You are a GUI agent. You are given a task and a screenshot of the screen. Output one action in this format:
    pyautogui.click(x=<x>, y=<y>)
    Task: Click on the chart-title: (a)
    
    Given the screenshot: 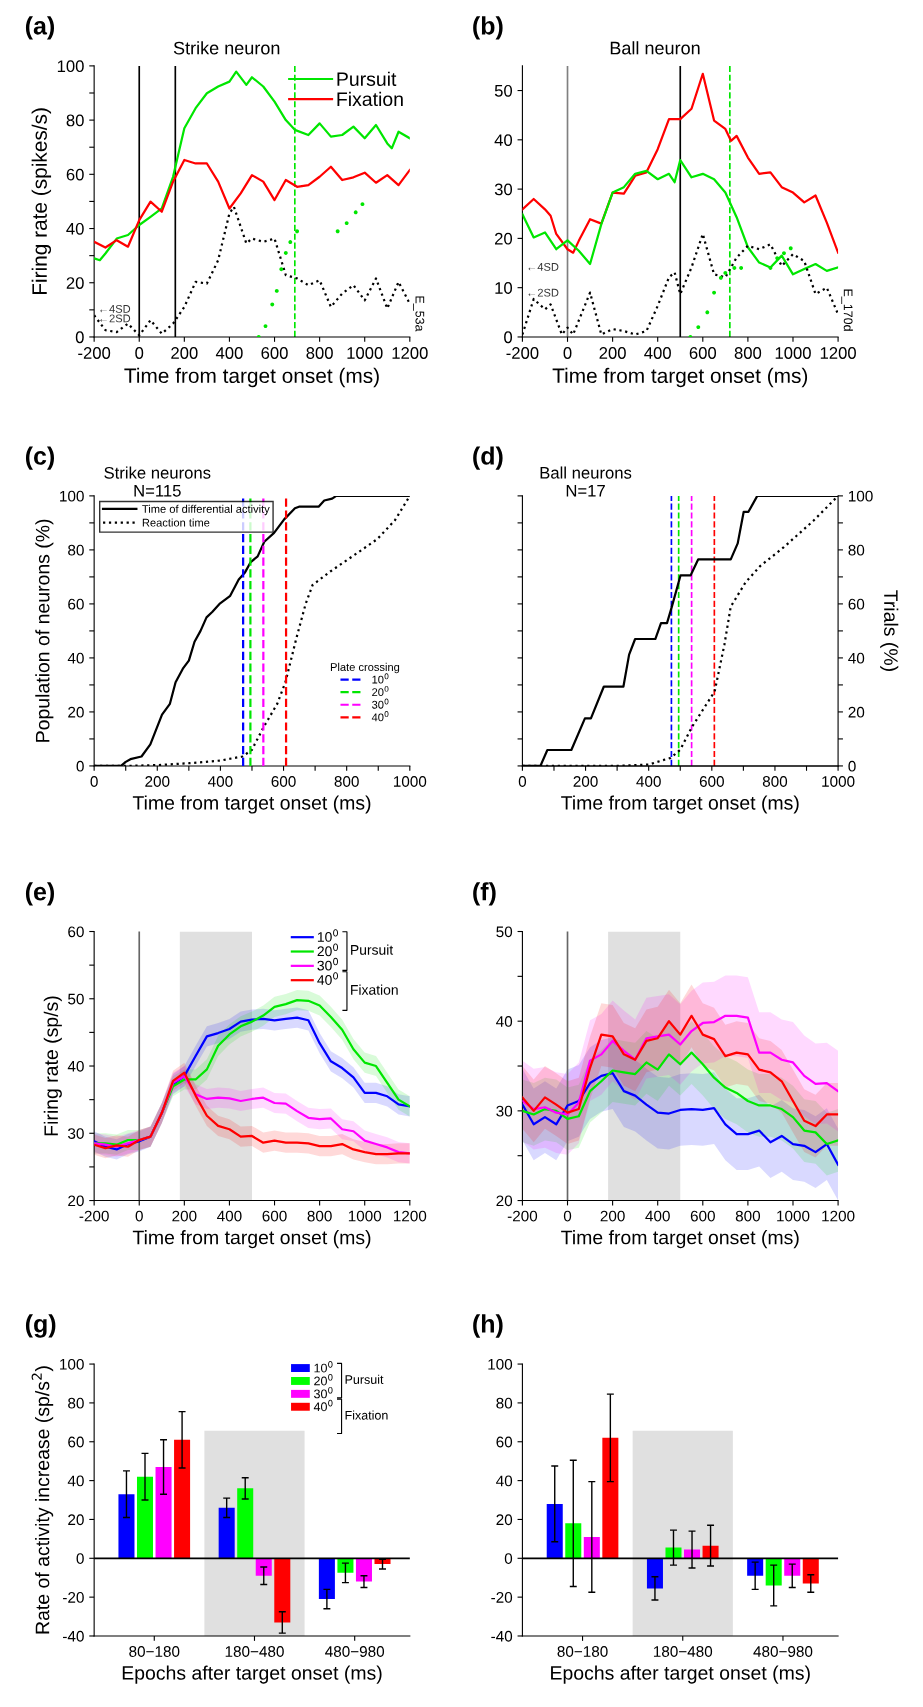 What is the action you would take?
    pyautogui.click(x=40, y=28)
    